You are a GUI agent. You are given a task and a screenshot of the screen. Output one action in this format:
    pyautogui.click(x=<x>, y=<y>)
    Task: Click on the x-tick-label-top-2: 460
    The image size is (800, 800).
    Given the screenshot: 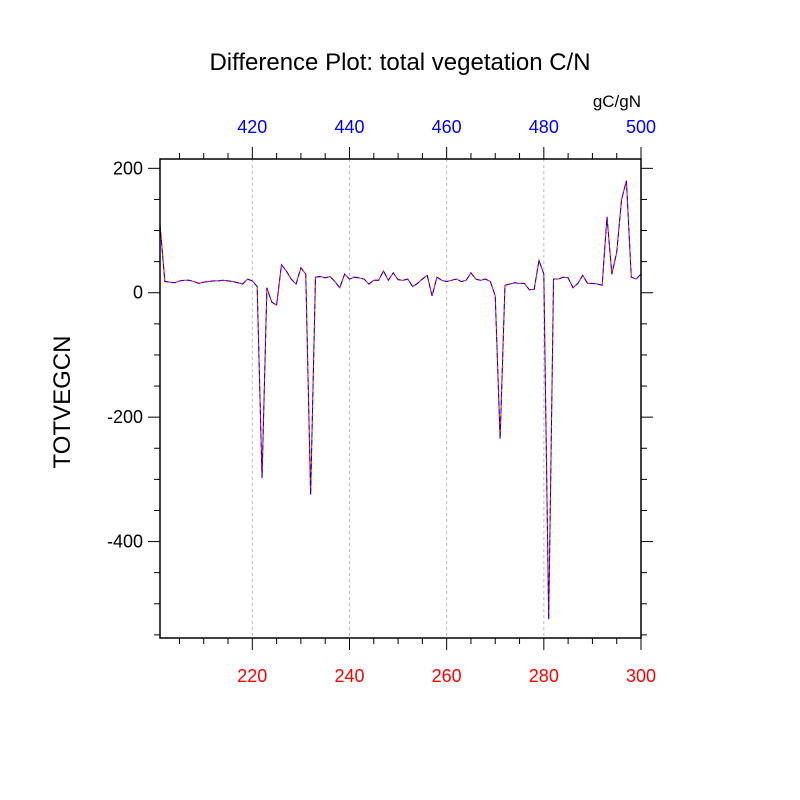 What is the action you would take?
    pyautogui.click(x=447, y=127)
    